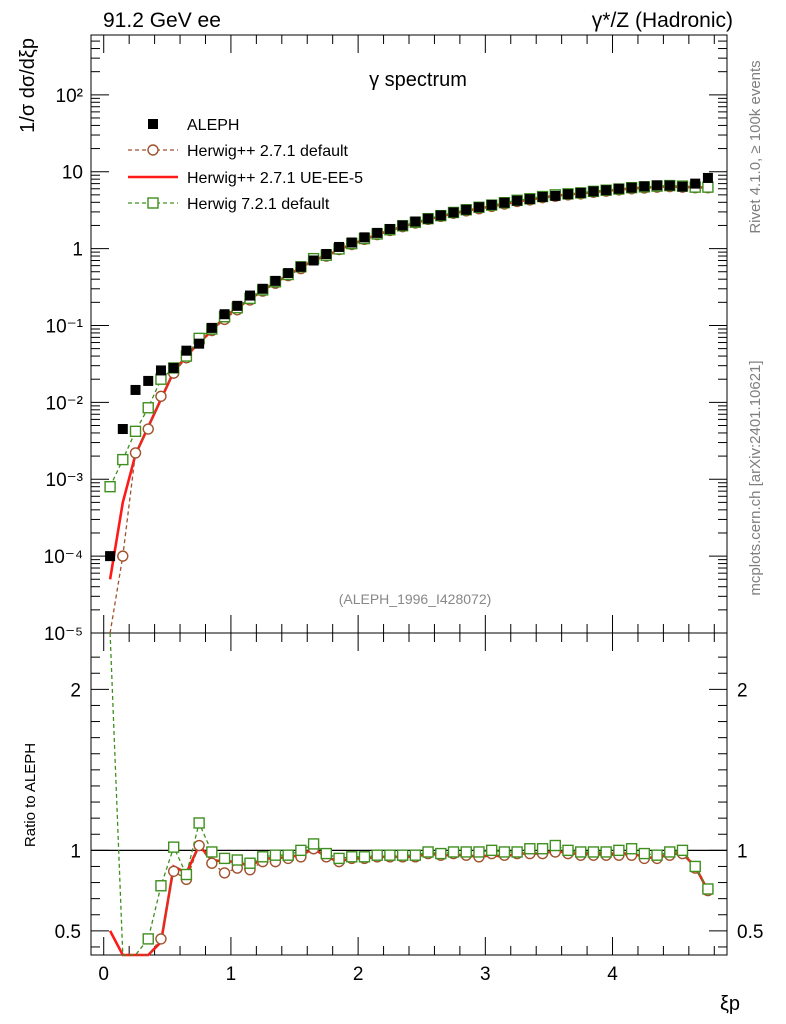  What do you see at coordinates (612, 974) in the screenshot?
I see `x-tick-label: 4` at bounding box center [612, 974].